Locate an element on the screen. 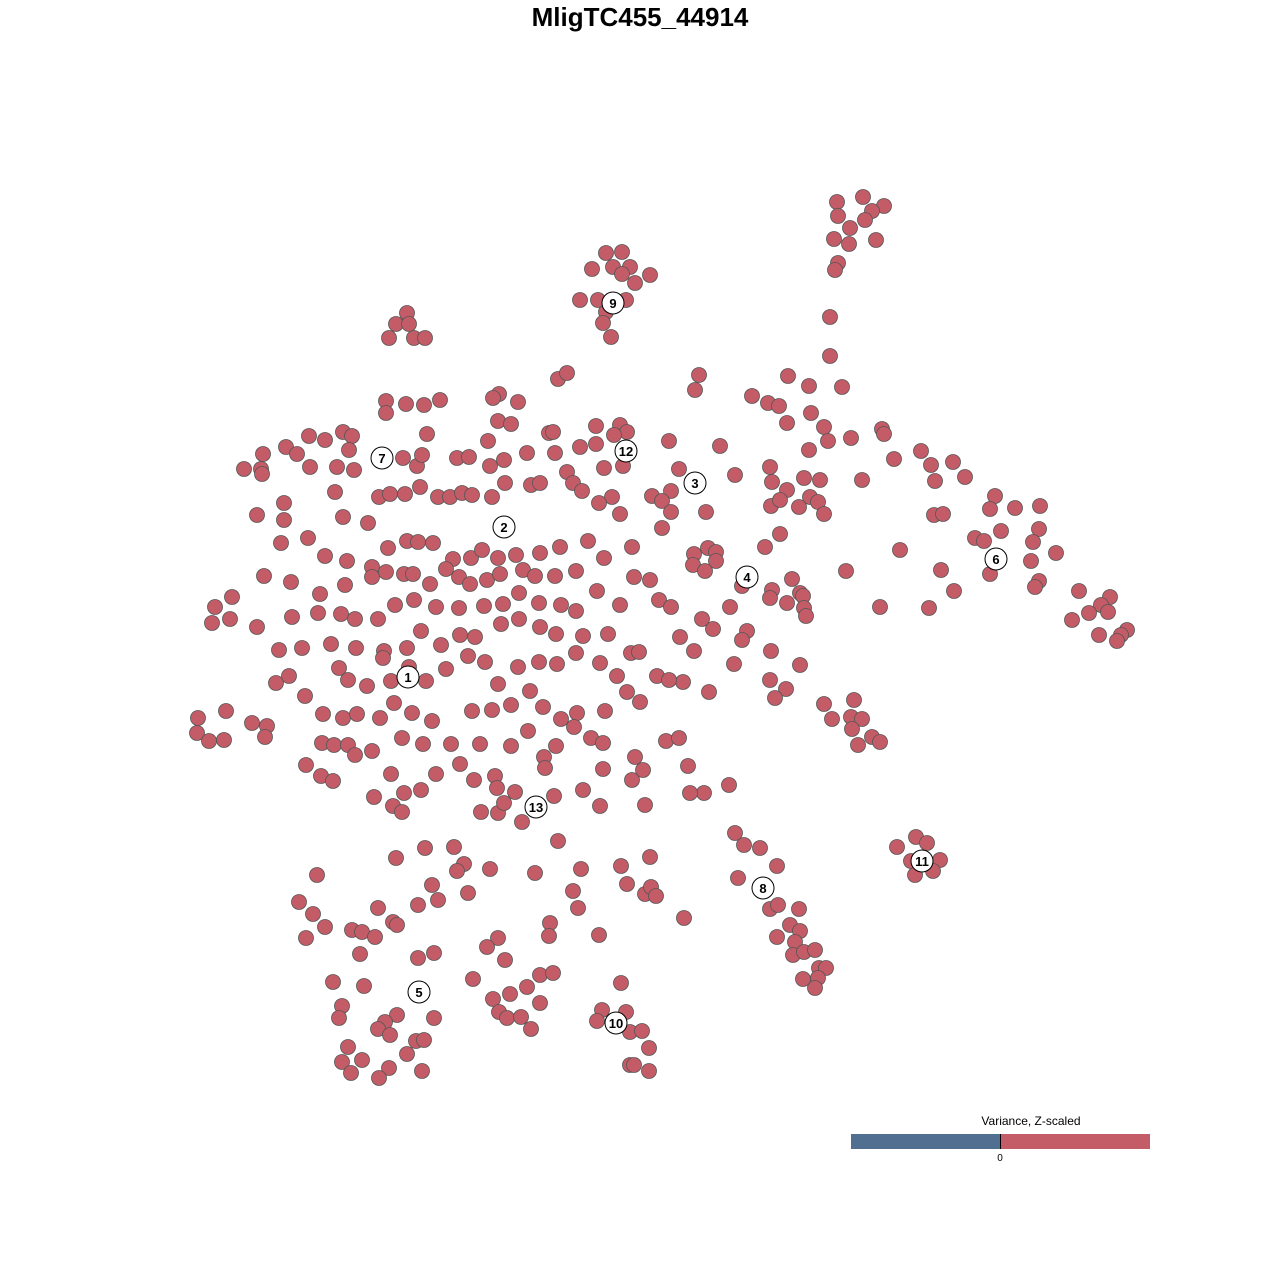  cluster-label-text: 6 is located at coordinates (995, 559).